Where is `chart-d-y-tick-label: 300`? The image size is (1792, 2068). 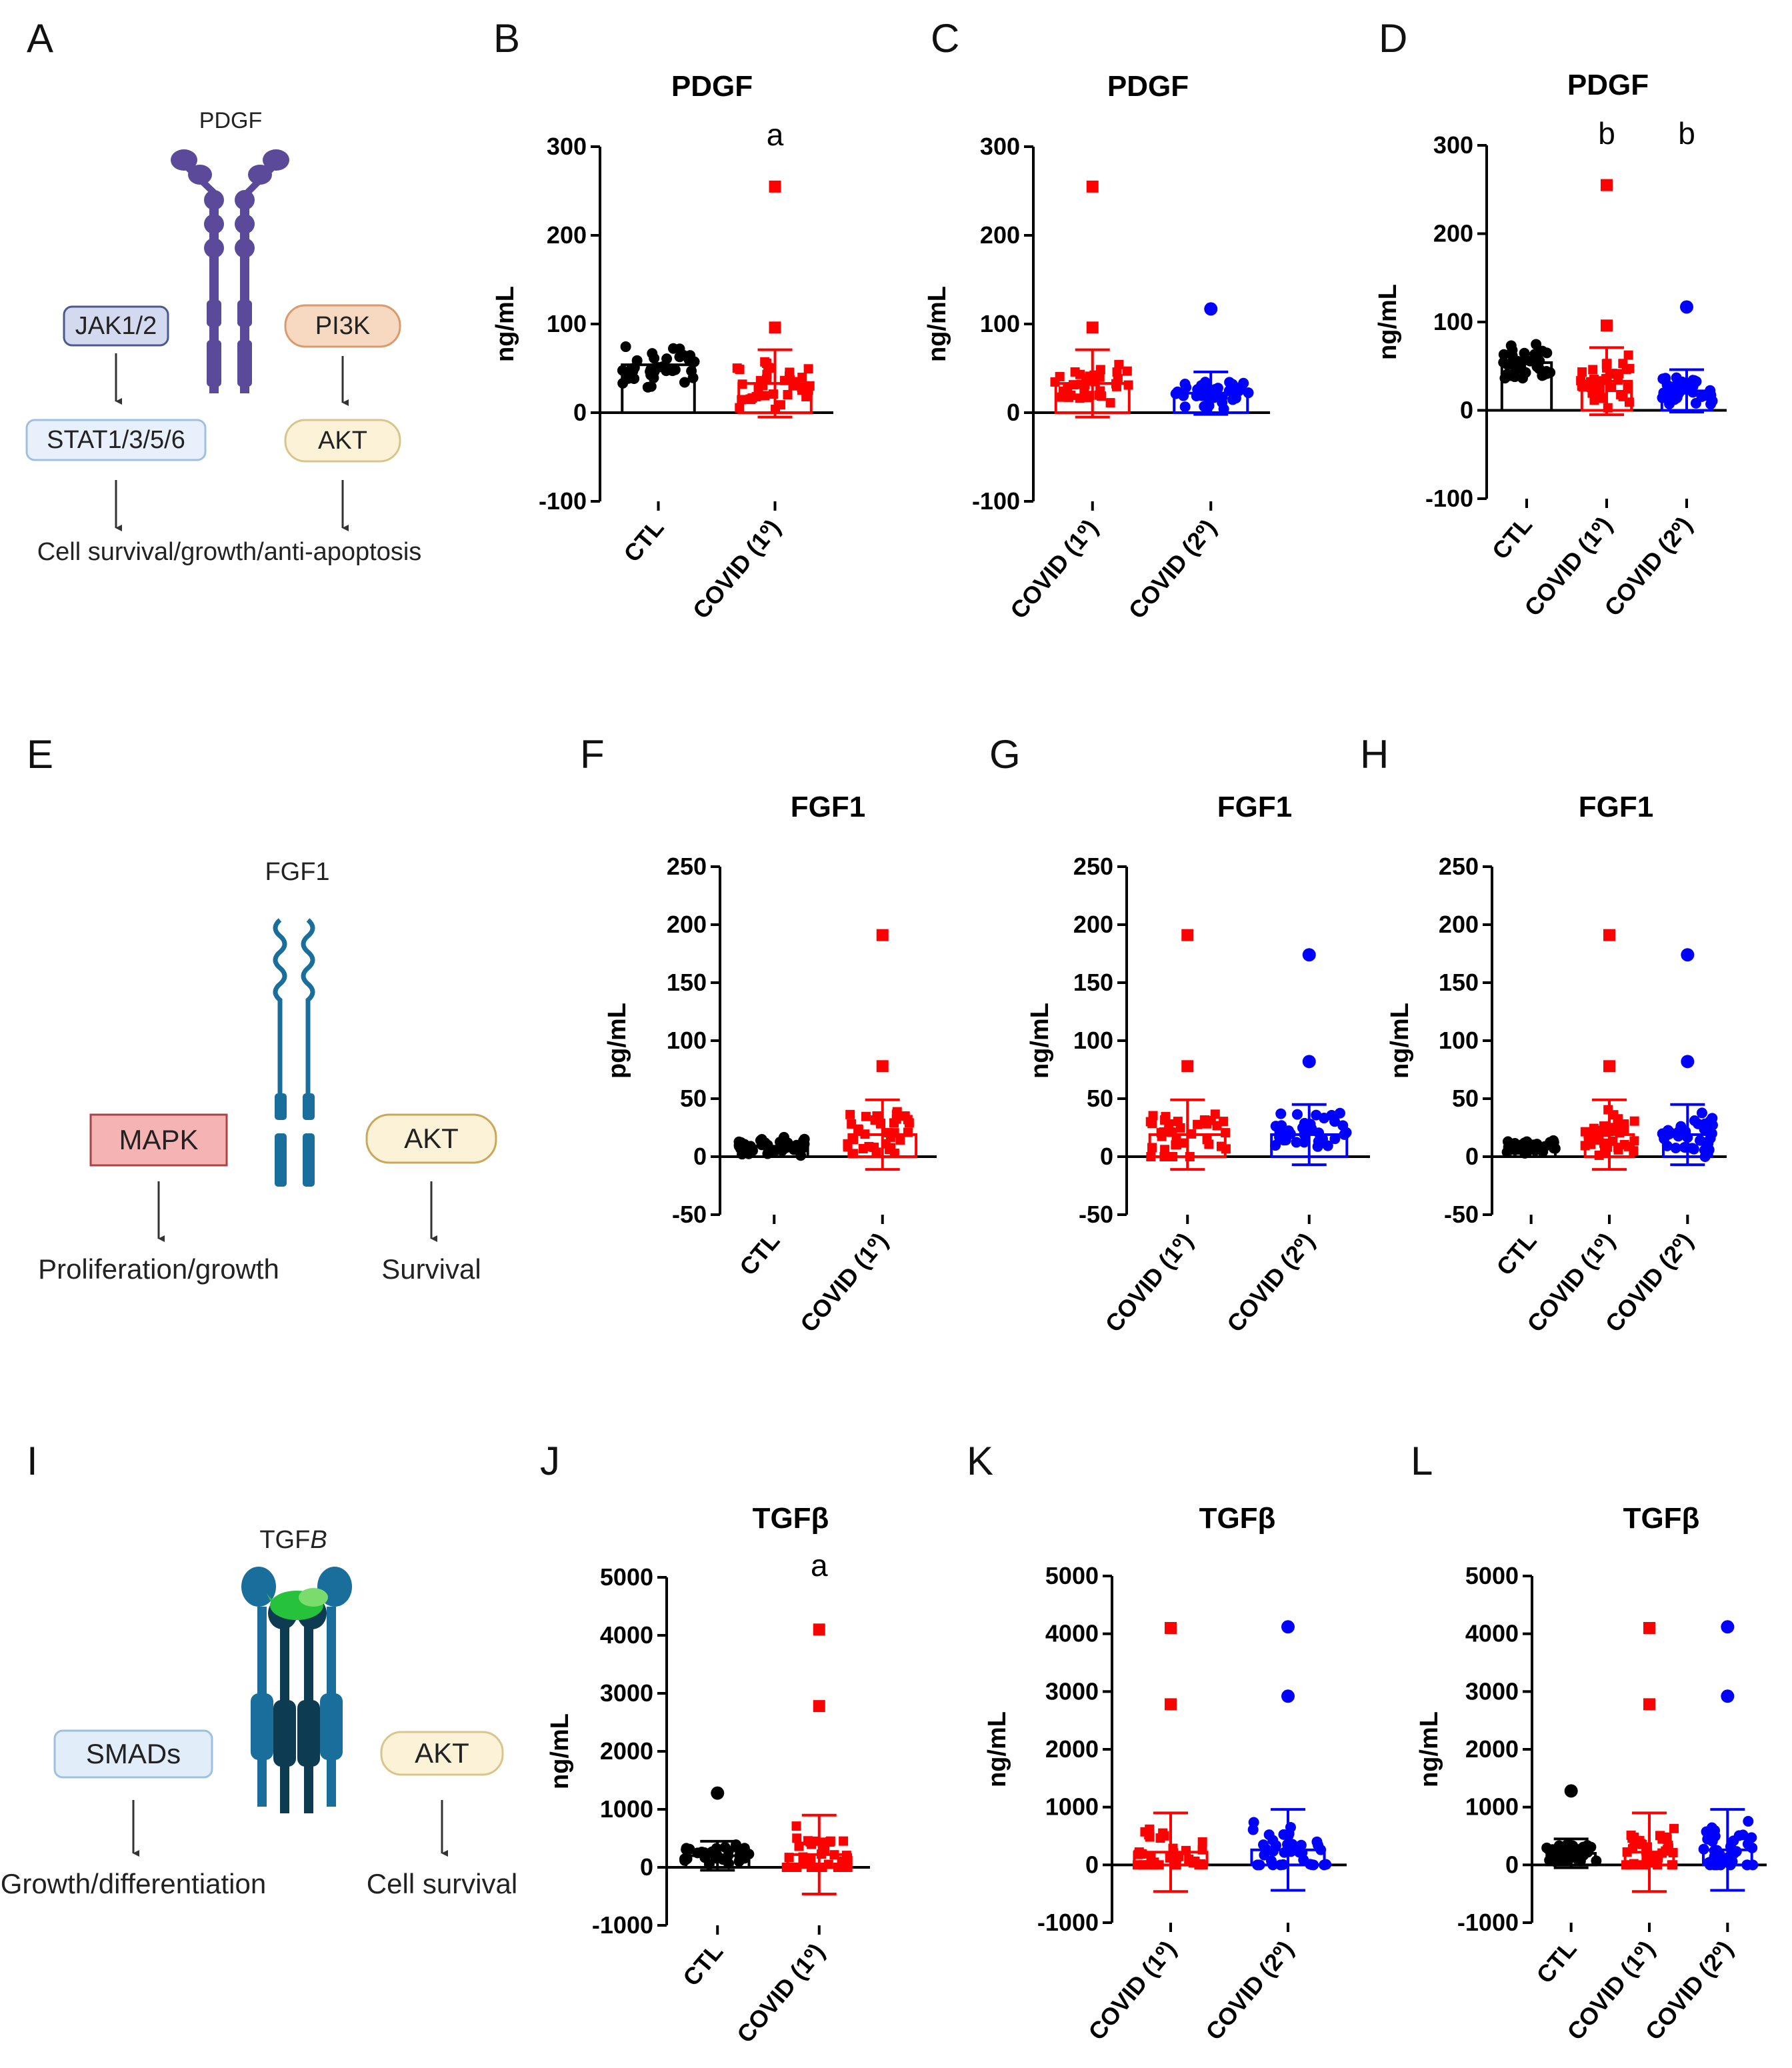
chart-d-y-tick-label: 300 is located at coordinates (1453, 145).